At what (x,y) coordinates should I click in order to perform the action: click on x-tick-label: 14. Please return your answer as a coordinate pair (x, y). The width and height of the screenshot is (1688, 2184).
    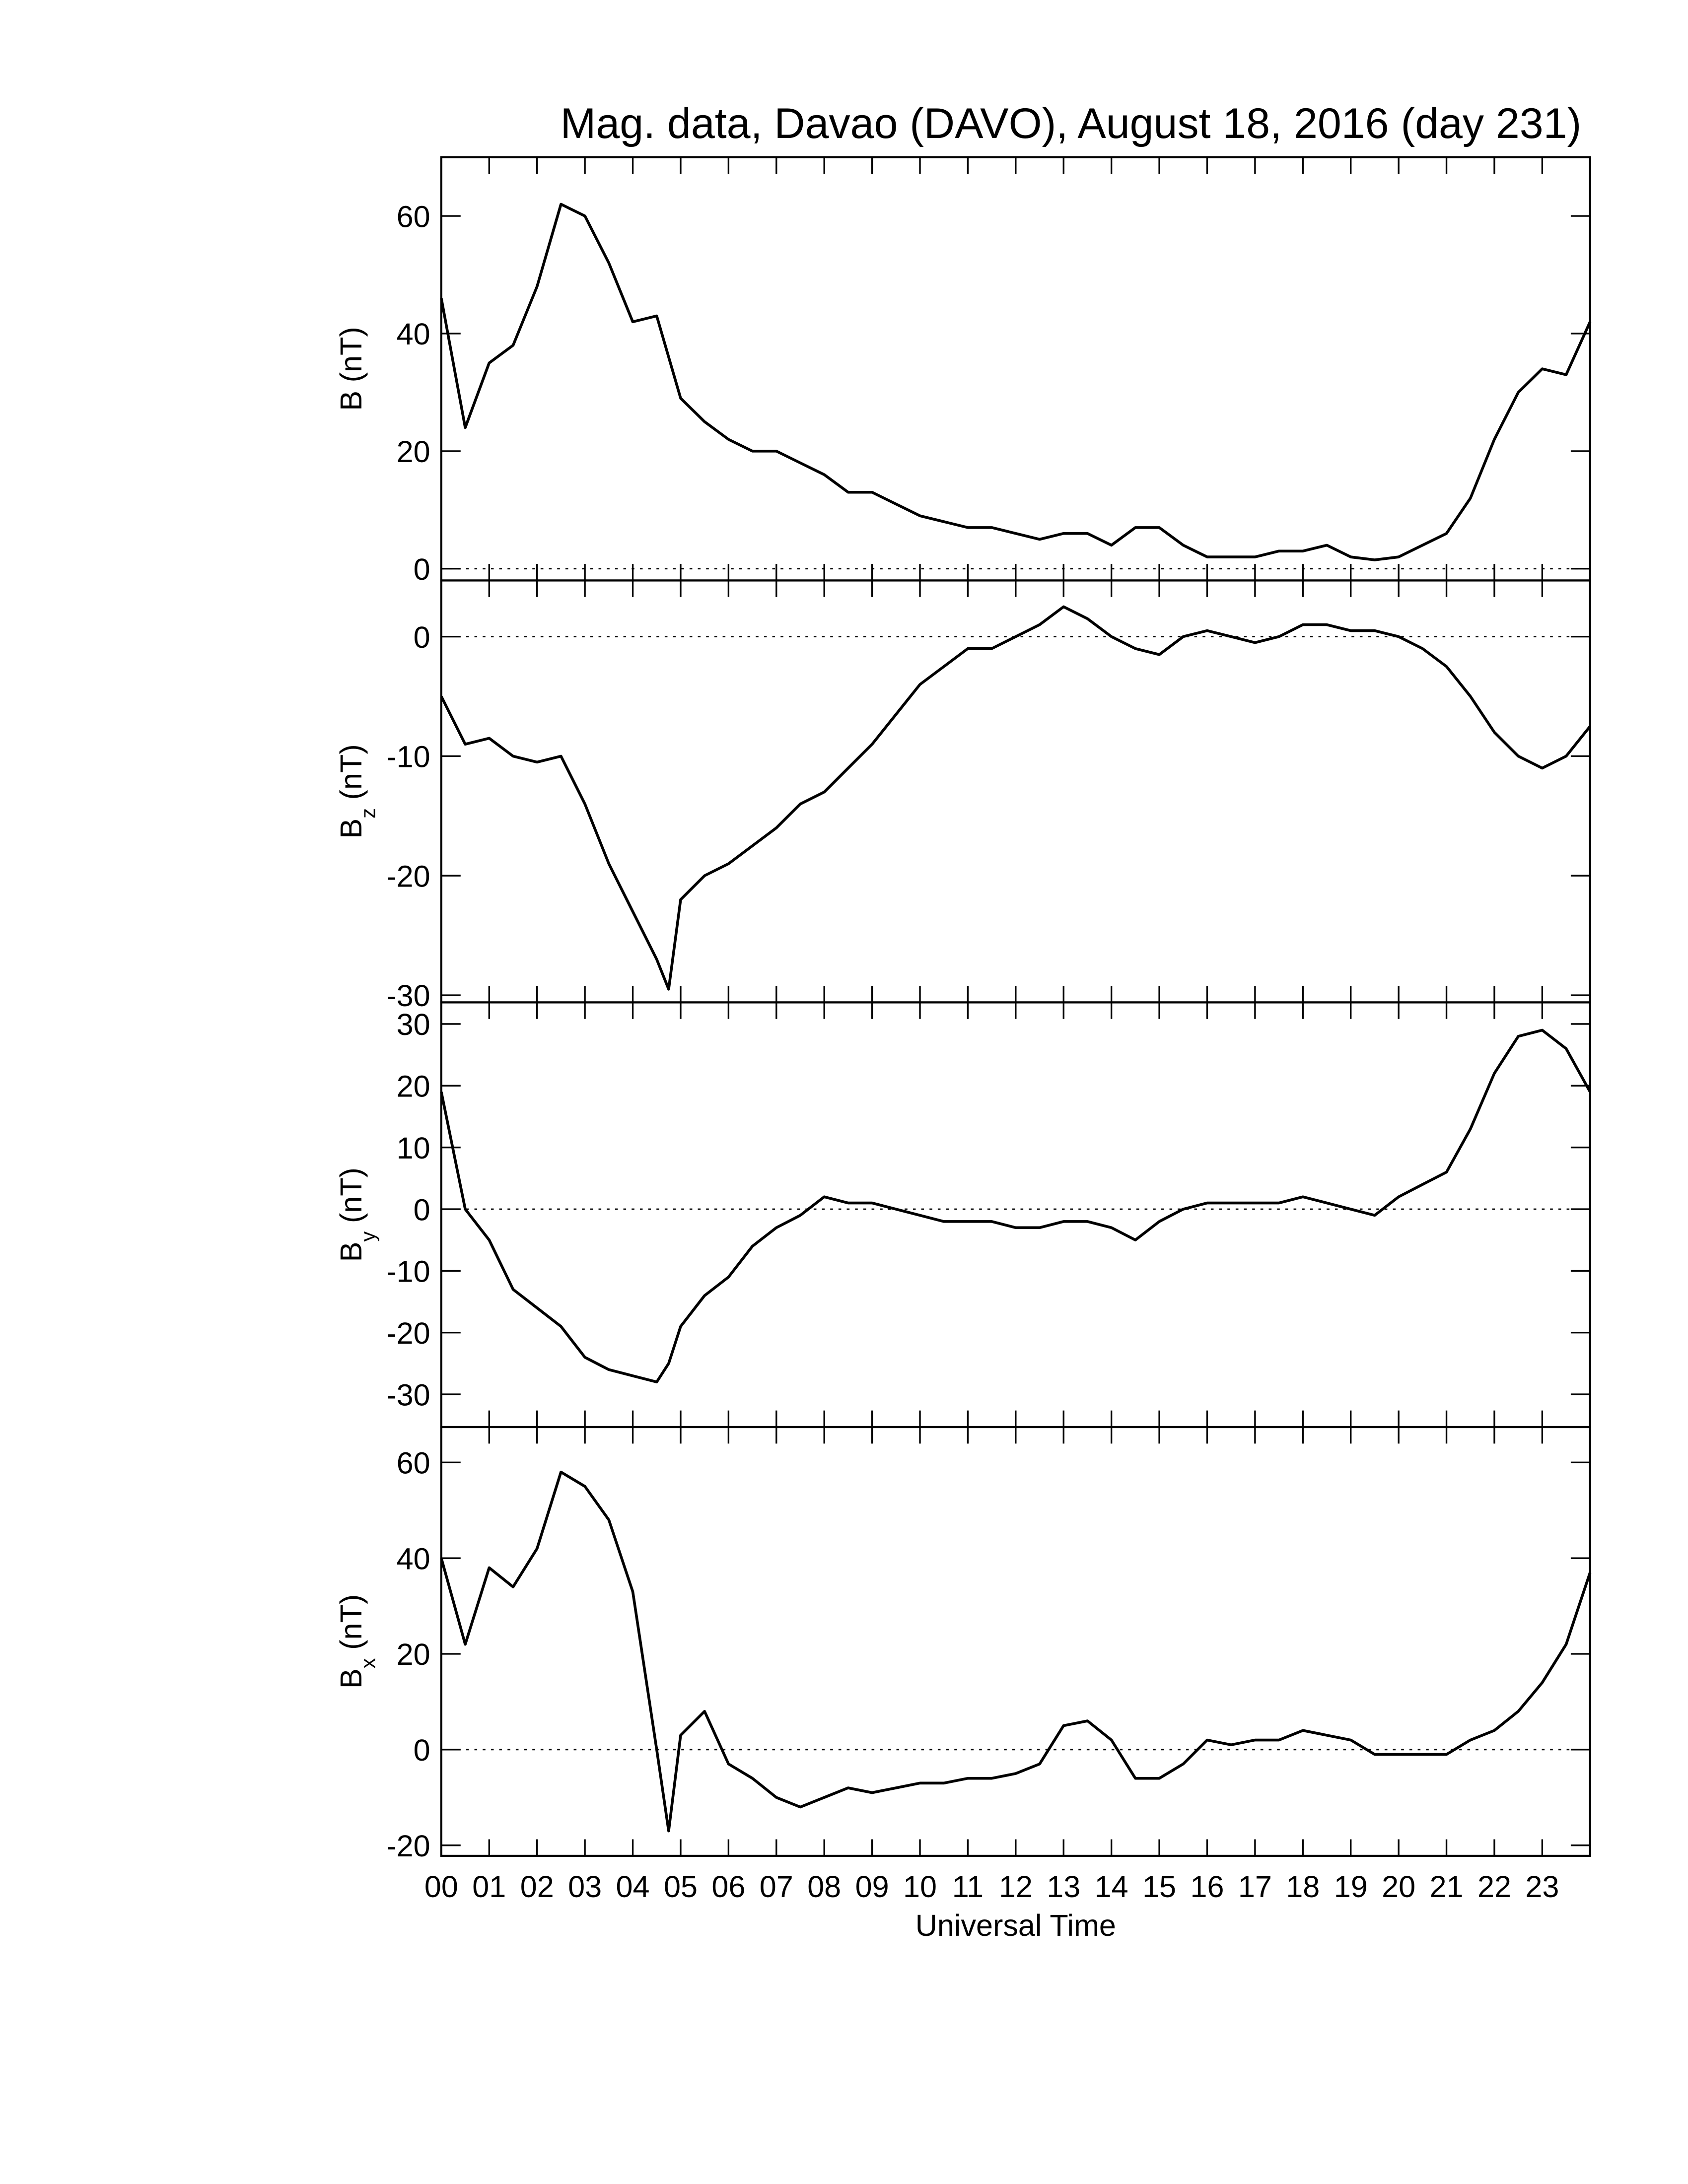
    Looking at the image, I should click on (1111, 1887).